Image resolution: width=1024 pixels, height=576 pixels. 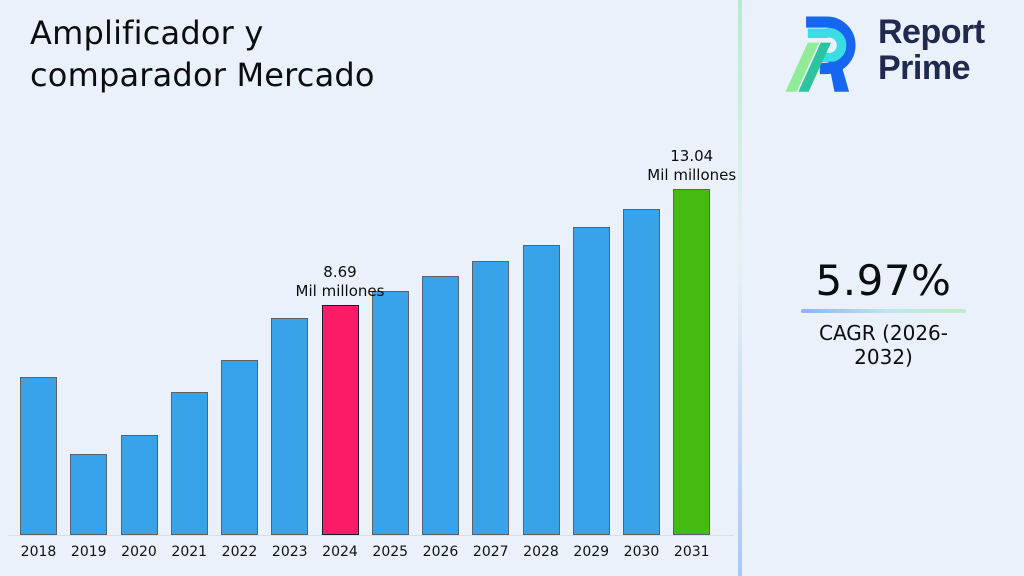 I want to click on year-label-2031: 2031, so click(x=691, y=552).